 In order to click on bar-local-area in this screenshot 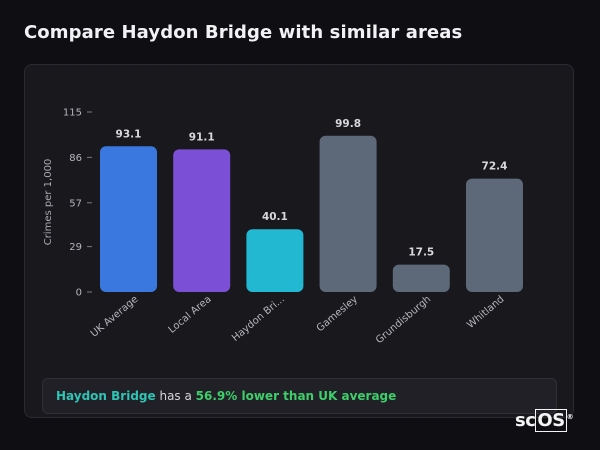, I will do `click(202, 220)`.